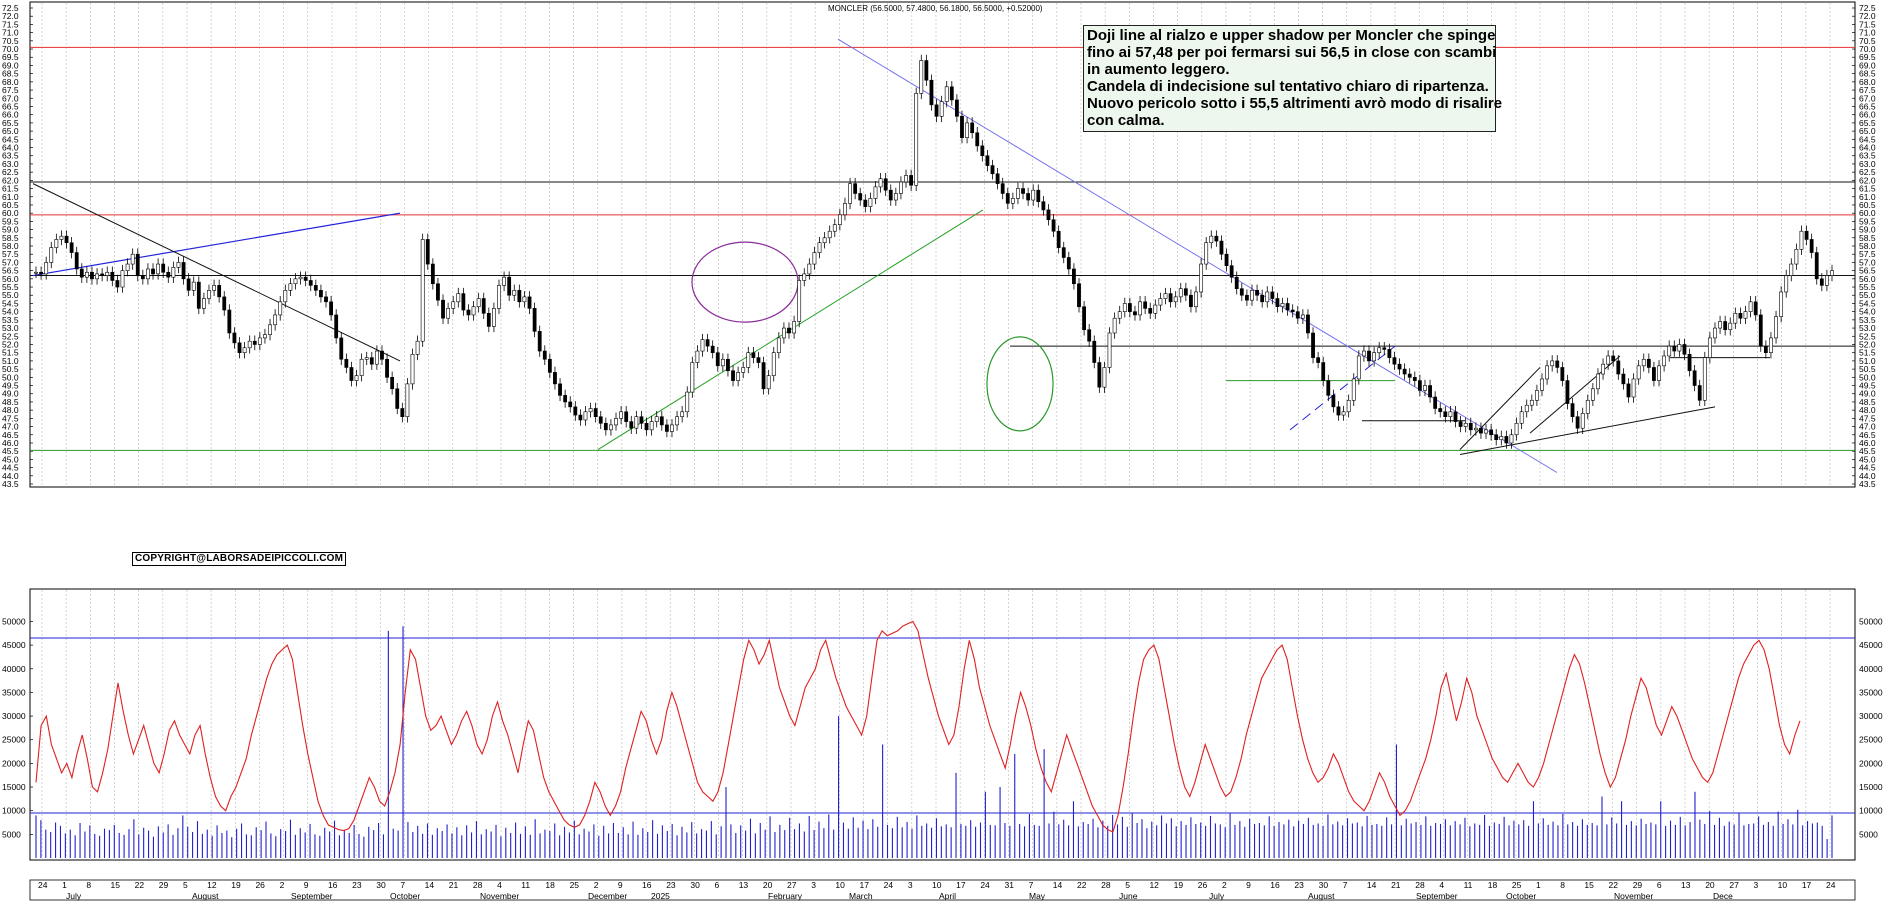 This screenshot has height=907, width=1890. What do you see at coordinates (575, 885) in the screenshot?
I see `x-tick-label: 25` at bounding box center [575, 885].